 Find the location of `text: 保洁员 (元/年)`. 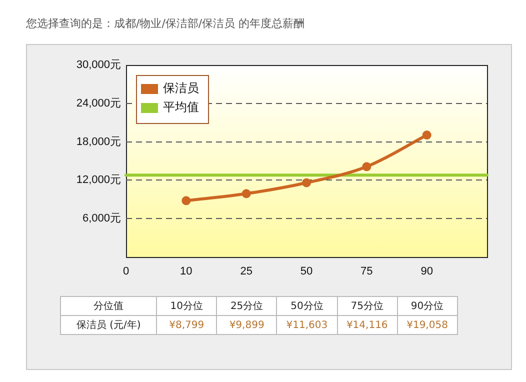

text: 保洁员 (元/年) is located at coordinates (108, 325).